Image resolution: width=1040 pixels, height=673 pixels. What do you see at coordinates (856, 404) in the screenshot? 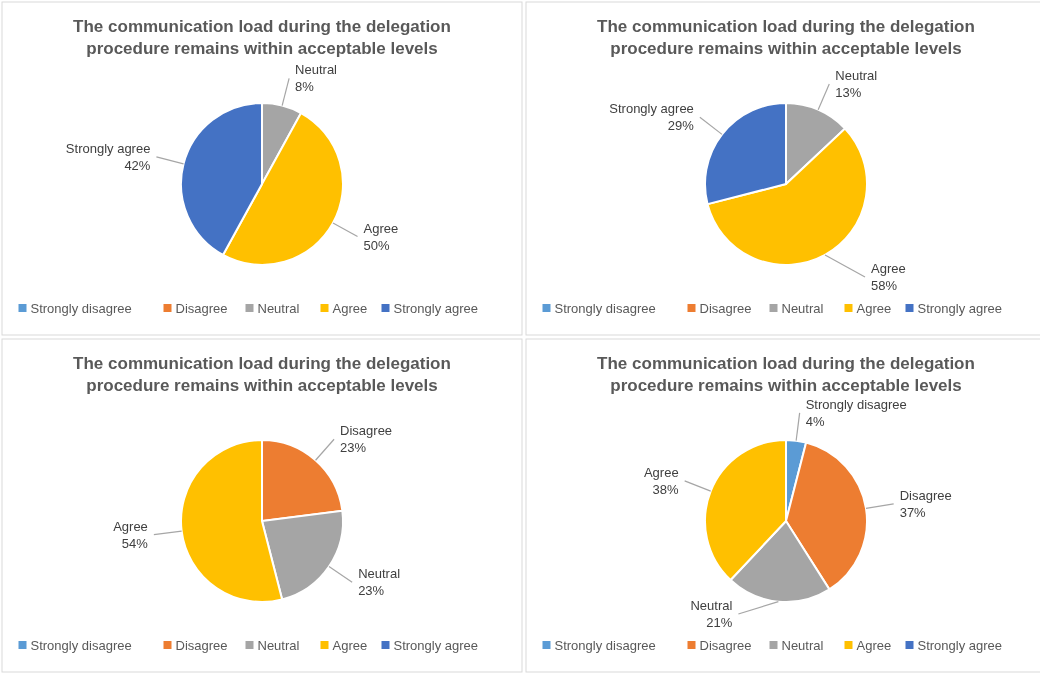
I see `slice-label: Strongly disagree` at bounding box center [856, 404].